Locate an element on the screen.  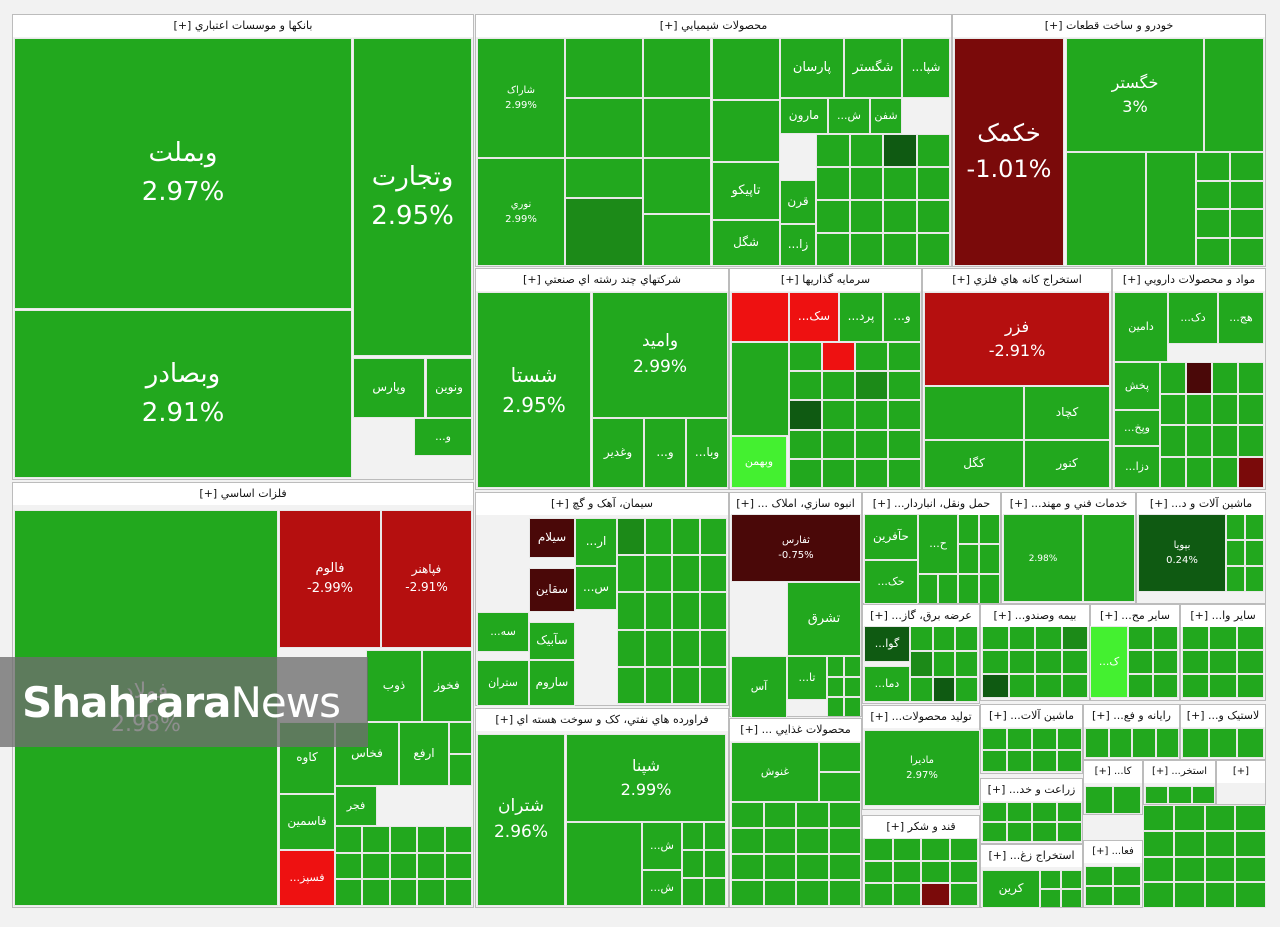
stock-tile: شتران 2.96% is located at coordinates (521, 820).